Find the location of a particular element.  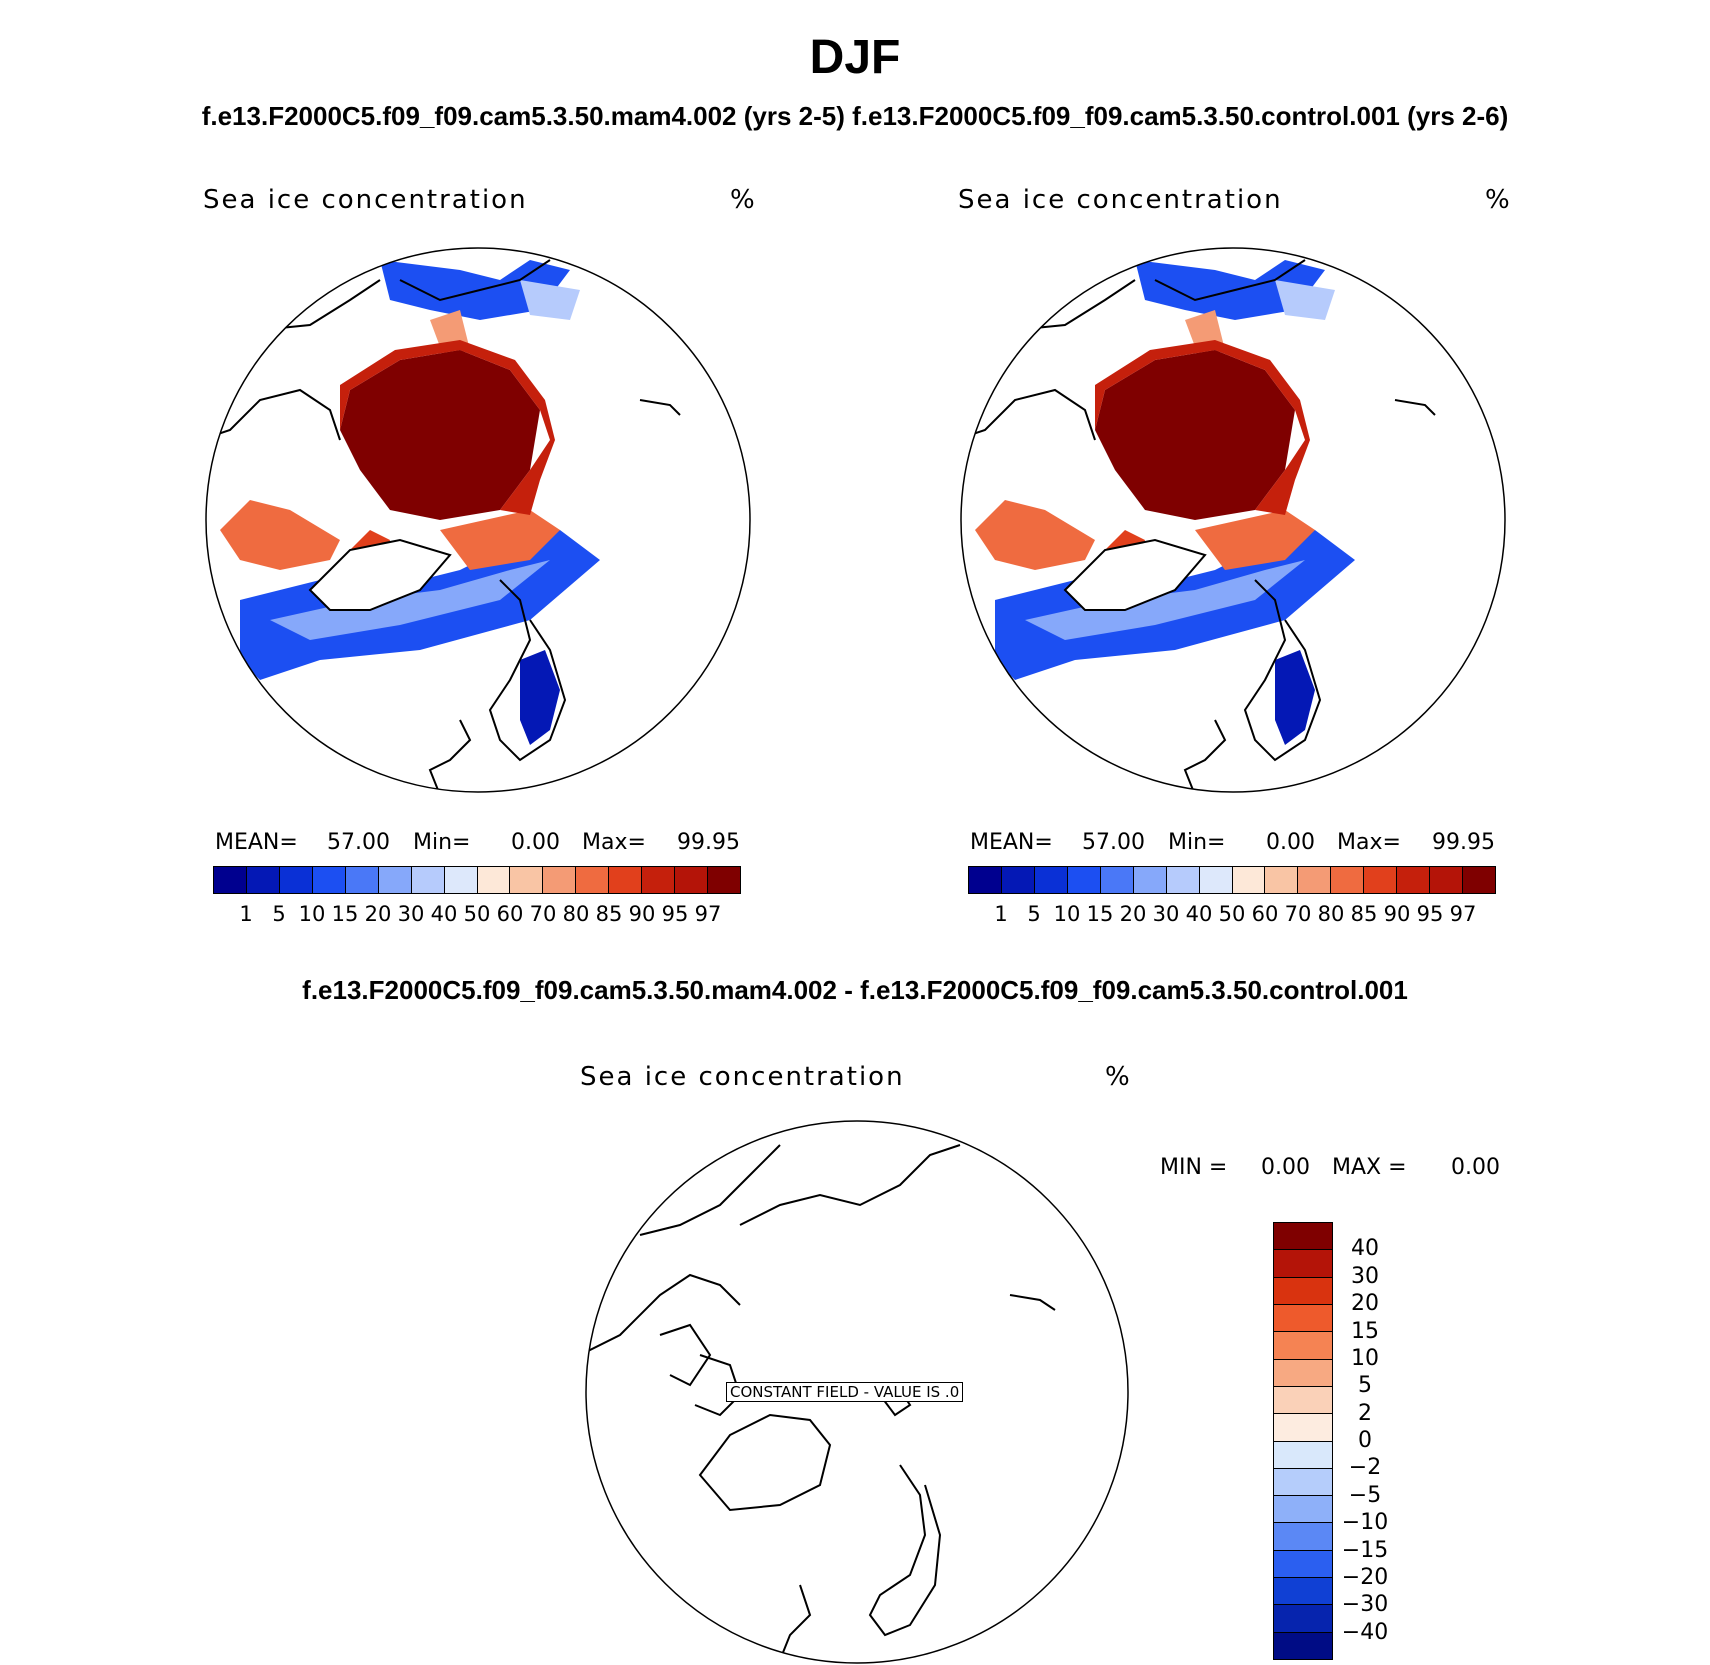

colorbar-tick-label: 0 is located at coordinates (1365, 1440).